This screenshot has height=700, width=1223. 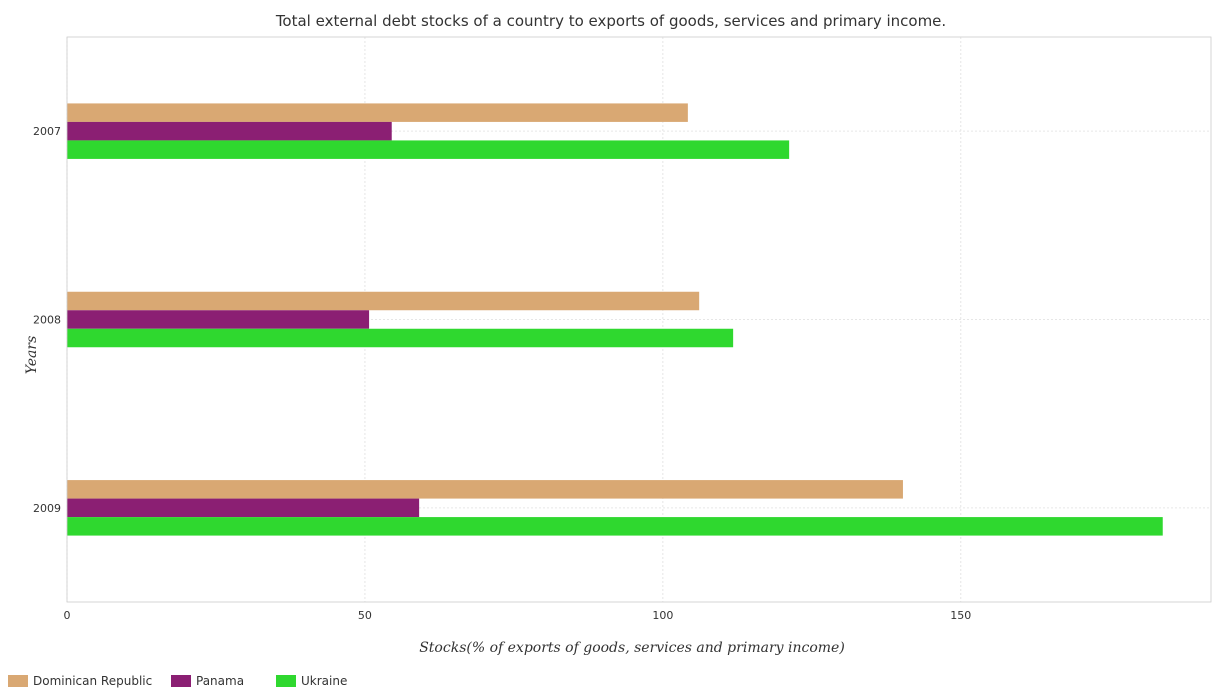 I want to click on bar-ukraine-2007, so click(x=428, y=149).